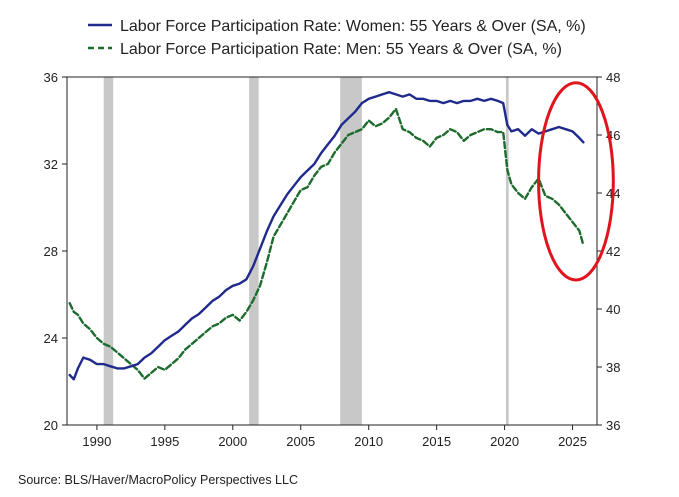  What do you see at coordinates (436, 441) in the screenshot?
I see `x-tick-label: 2015` at bounding box center [436, 441].